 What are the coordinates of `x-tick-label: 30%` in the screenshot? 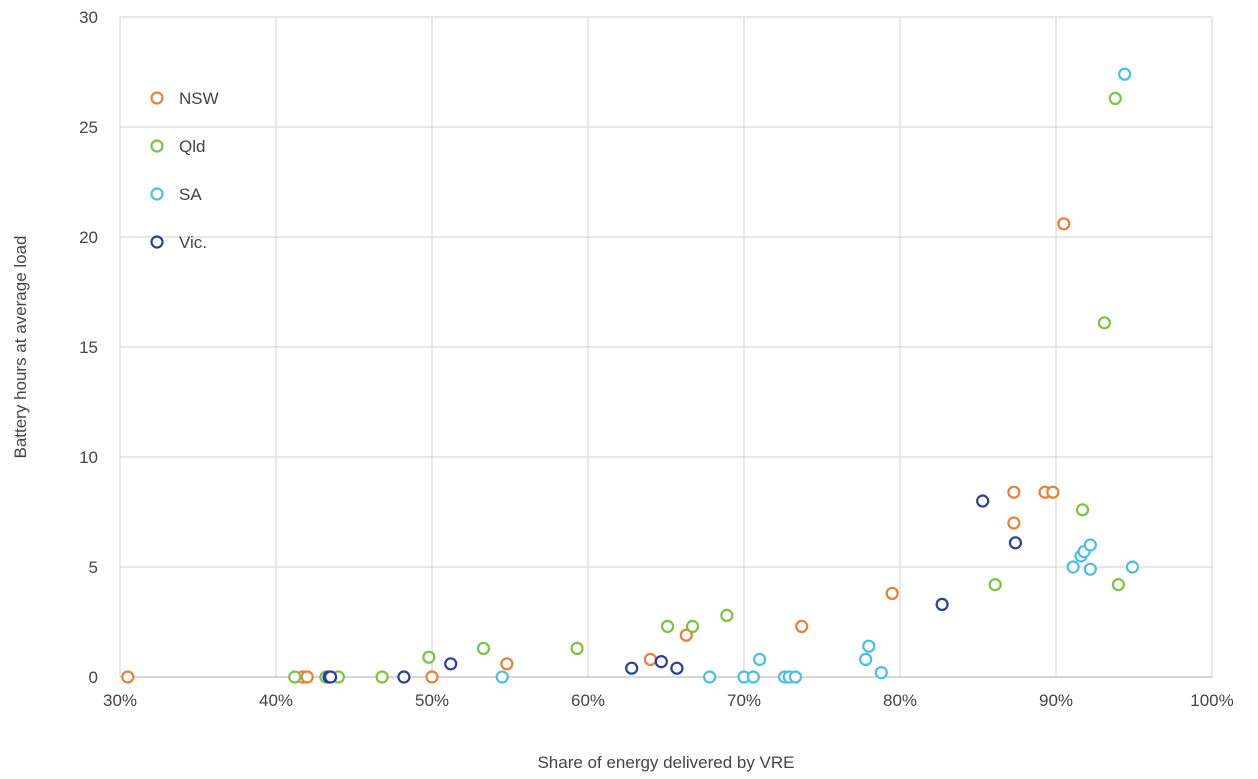 It's located at (120, 700).